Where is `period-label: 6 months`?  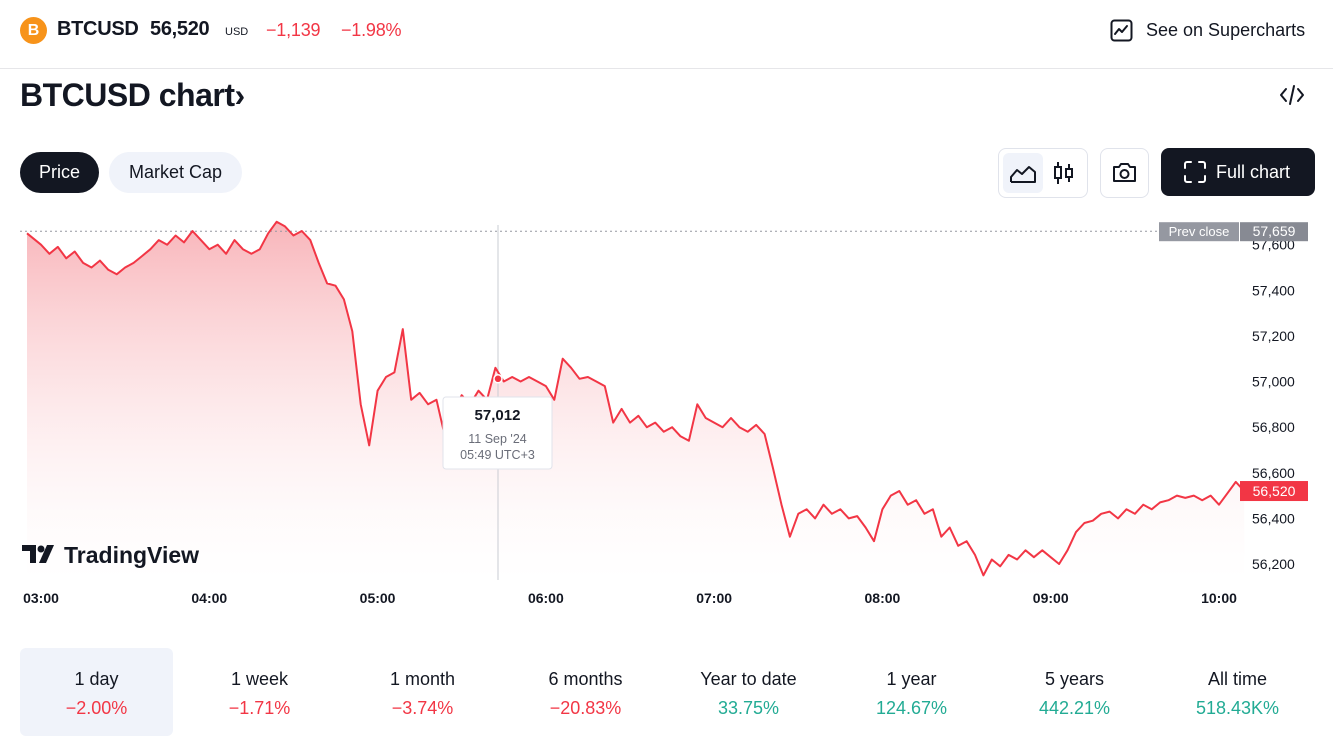
period-label: 6 months is located at coordinates (585, 679).